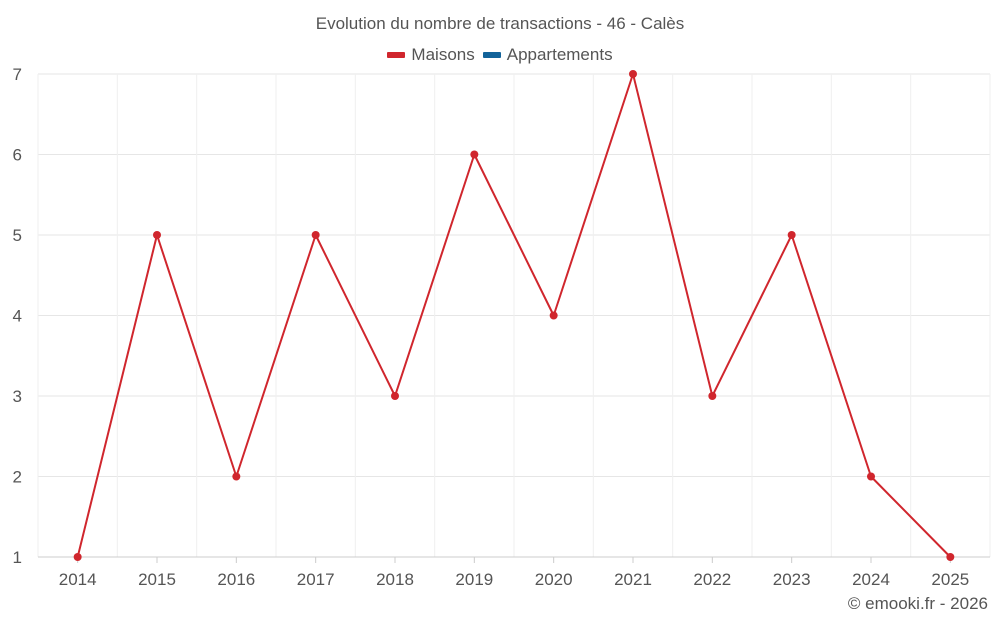  I want to click on x-tick-label: 2020, so click(554, 579).